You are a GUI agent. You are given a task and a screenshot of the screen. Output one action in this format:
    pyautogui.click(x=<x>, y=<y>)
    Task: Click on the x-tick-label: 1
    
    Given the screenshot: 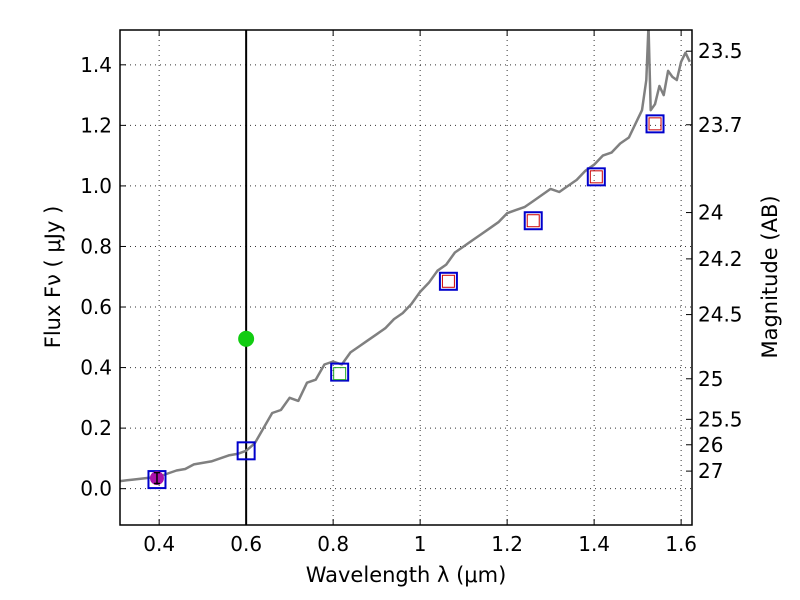 What is the action you would take?
    pyautogui.click(x=420, y=544)
    